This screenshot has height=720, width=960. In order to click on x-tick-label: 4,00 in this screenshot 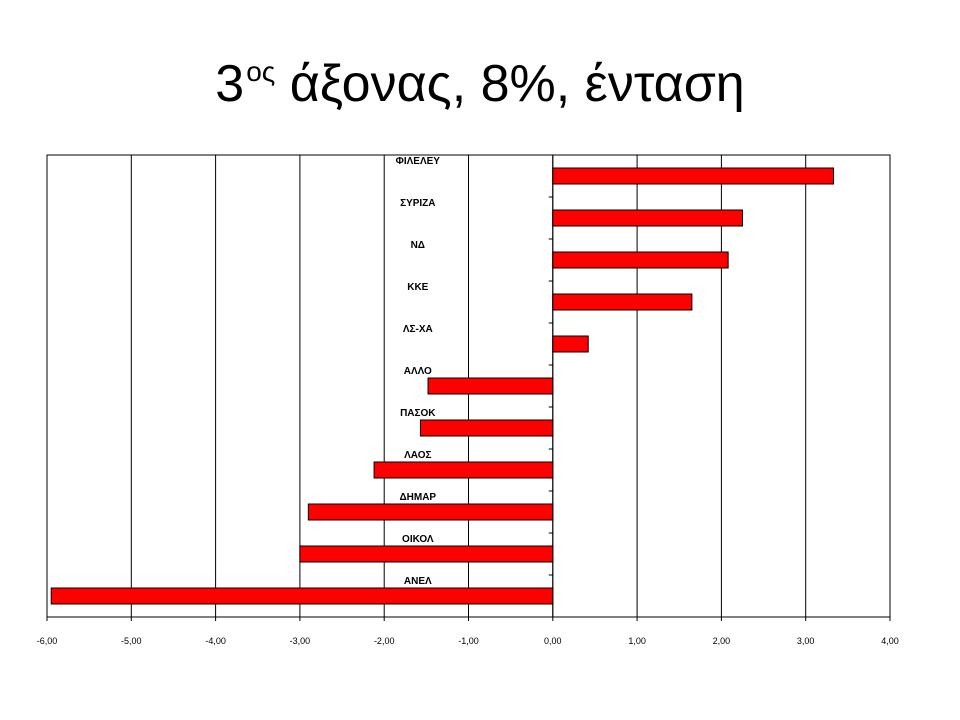, I will do `click(890, 641)`.